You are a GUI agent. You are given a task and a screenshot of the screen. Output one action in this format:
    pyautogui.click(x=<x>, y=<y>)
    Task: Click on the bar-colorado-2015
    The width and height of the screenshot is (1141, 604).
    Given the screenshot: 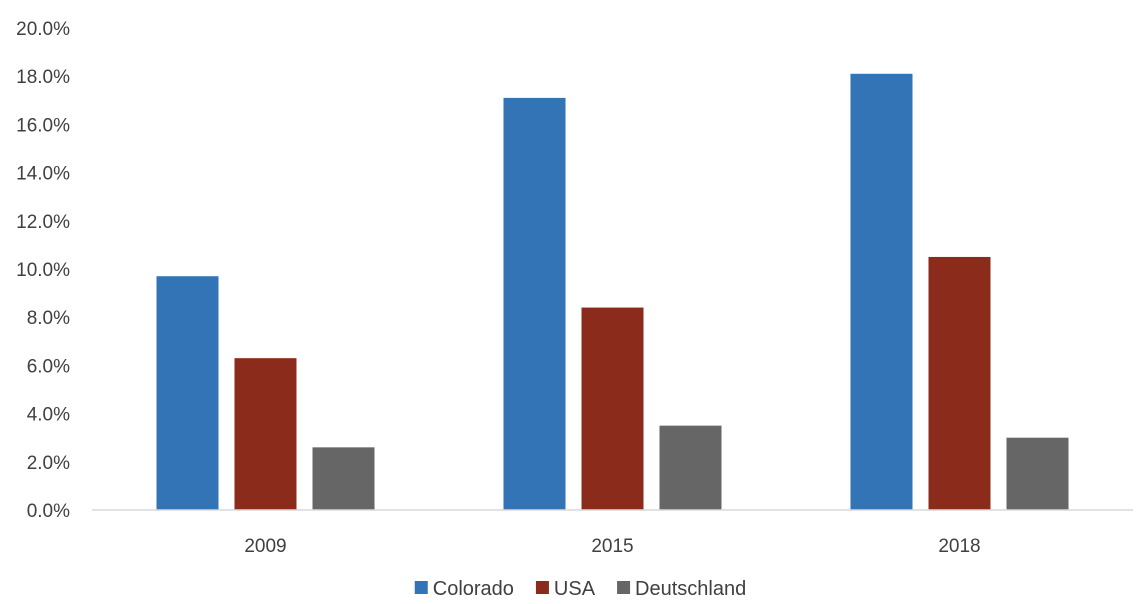 What is the action you would take?
    pyautogui.click(x=534, y=303)
    